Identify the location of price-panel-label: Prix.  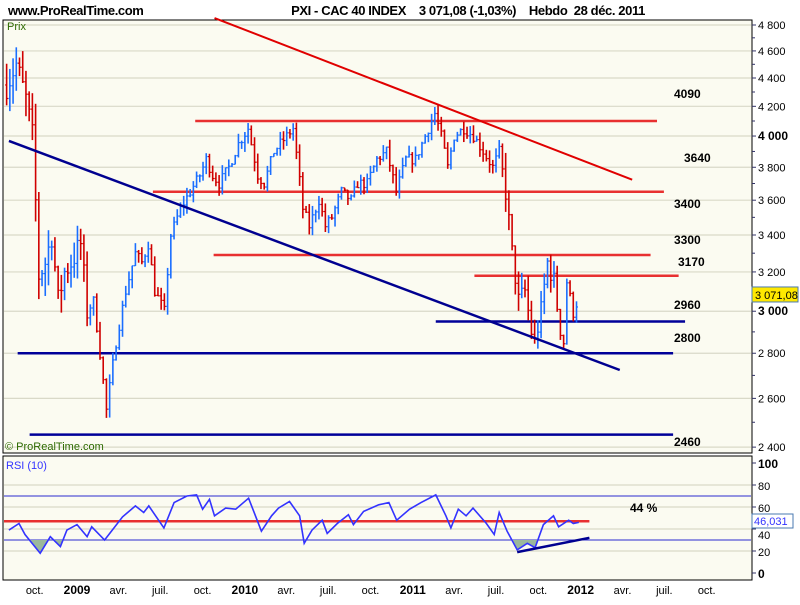
(16, 27).